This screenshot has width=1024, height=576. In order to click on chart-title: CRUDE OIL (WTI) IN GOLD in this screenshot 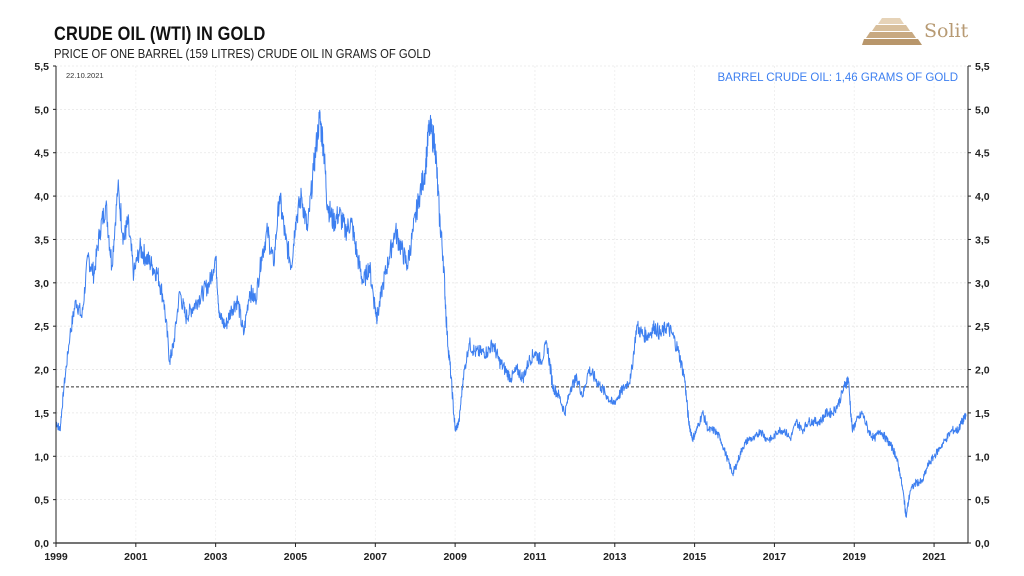, I will do `click(160, 34)`.